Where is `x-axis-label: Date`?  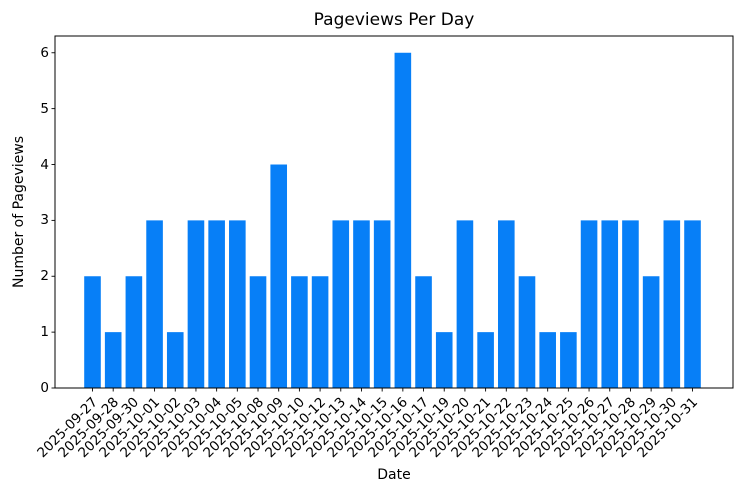
x-axis-label: Date is located at coordinates (394, 475).